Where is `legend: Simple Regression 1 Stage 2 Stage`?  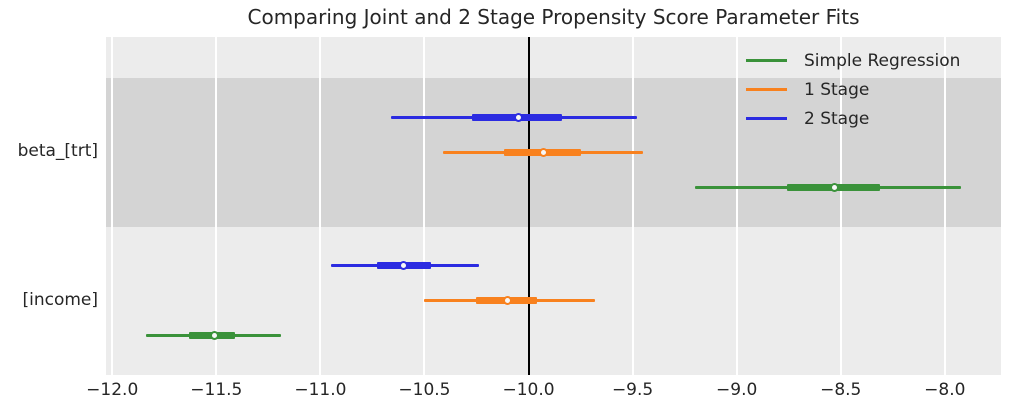
legend: Simple Regression 1 Stage 2 Stage is located at coordinates (853, 89).